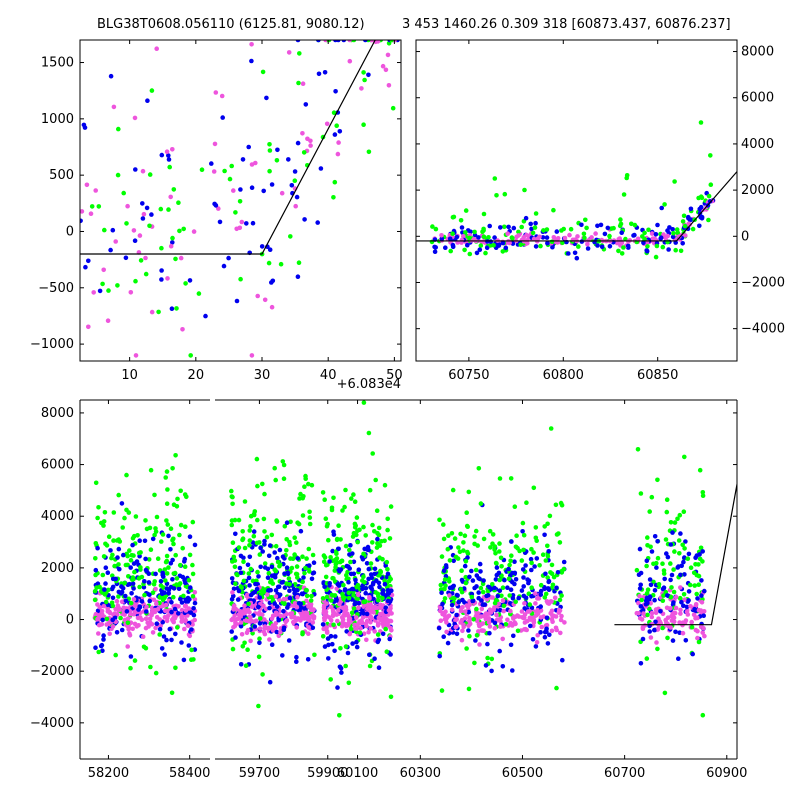  What do you see at coordinates (328, 375) in the screenshot?
I see `x-tick-label: 40` at bounding box center [328, 375].